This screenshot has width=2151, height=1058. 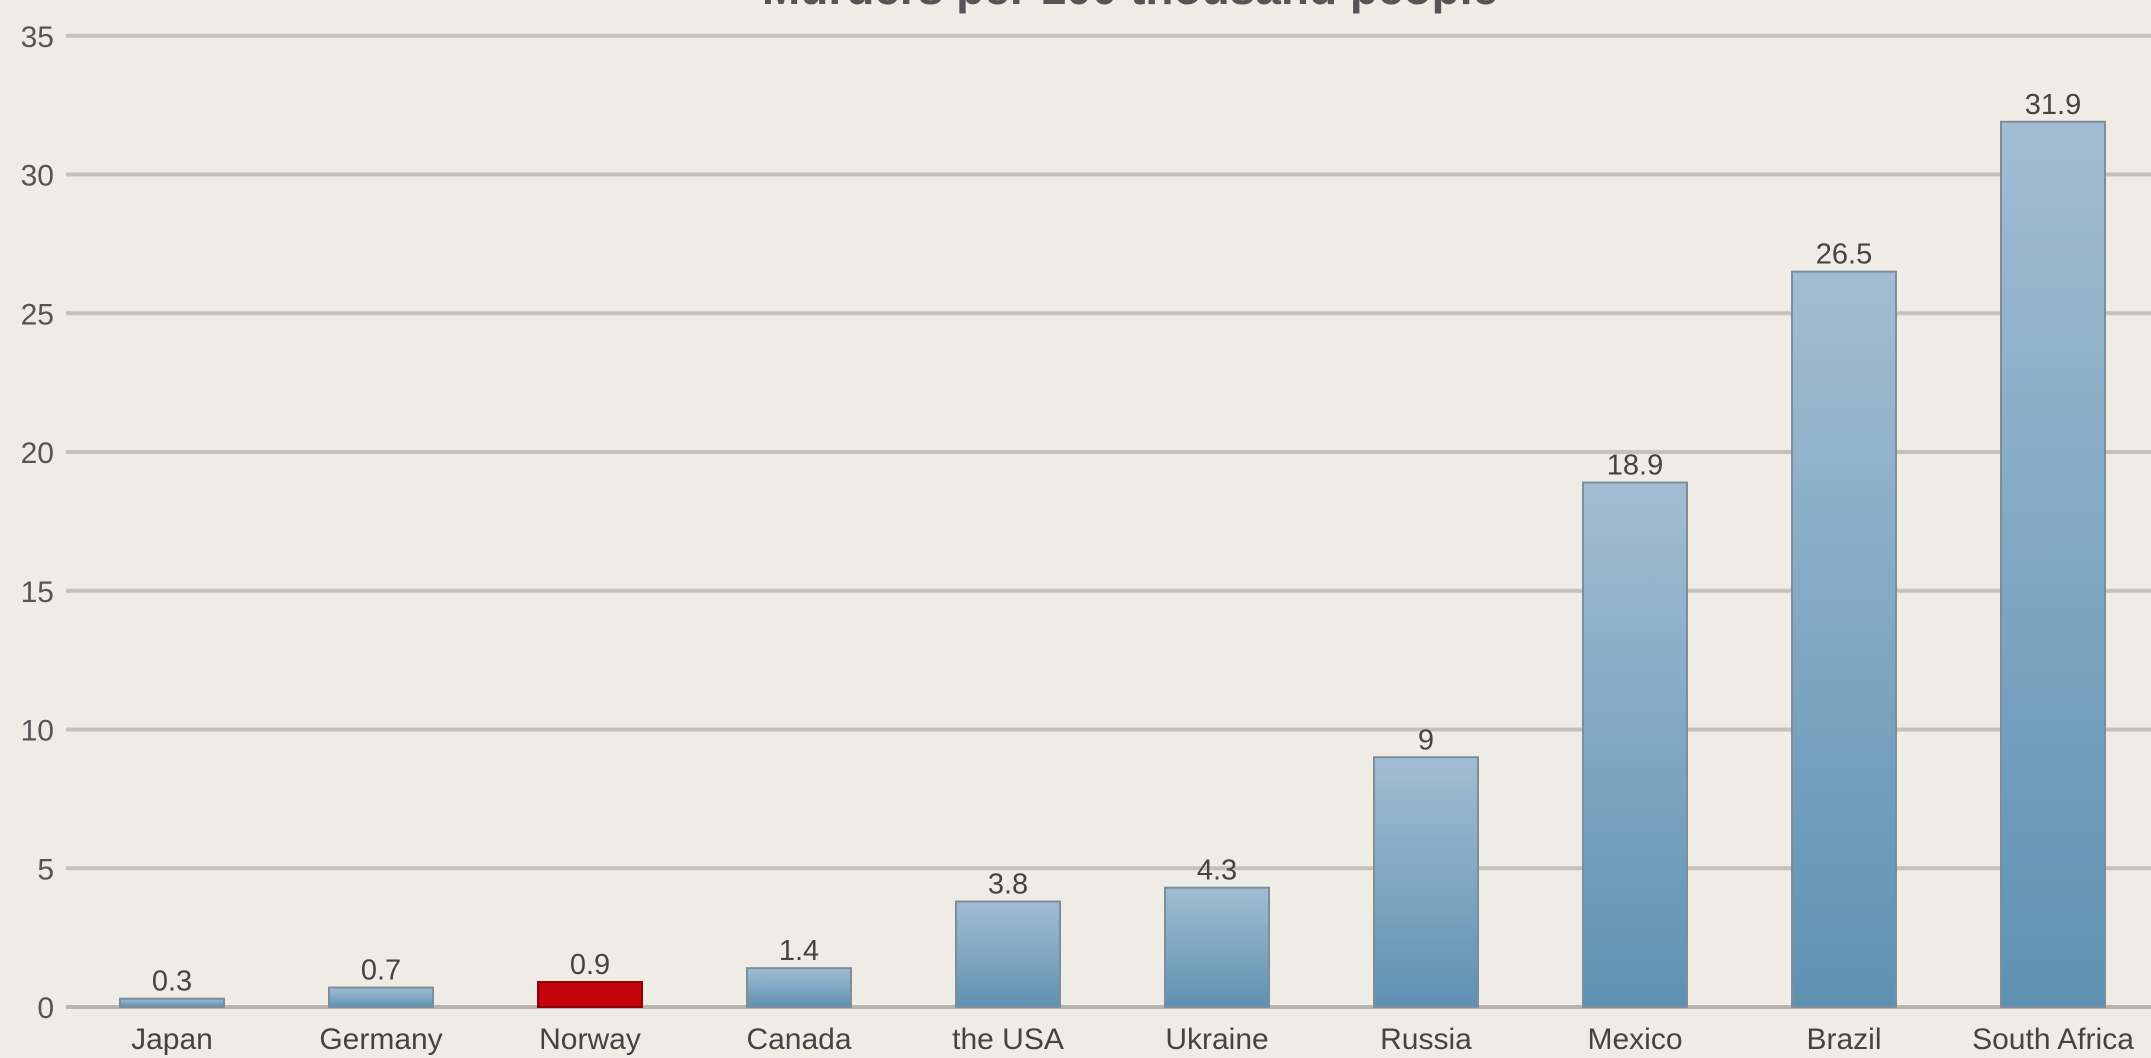 I want to click on category-label: South Africa, so click(x=2053, y=1039).